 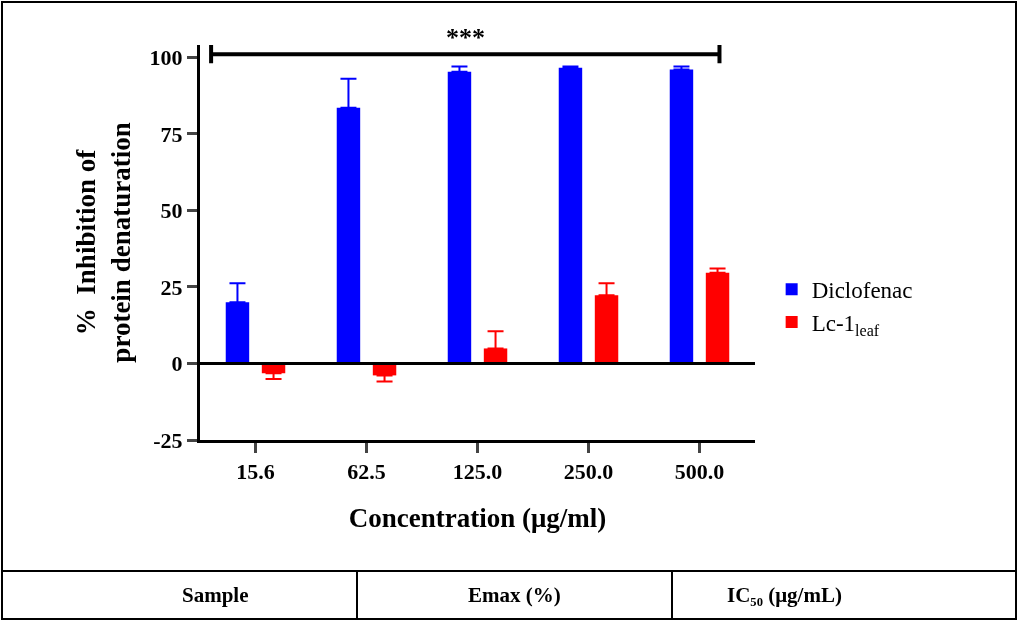 I want to click on x-tick-label: 62.5, so click(x=366, y=472).